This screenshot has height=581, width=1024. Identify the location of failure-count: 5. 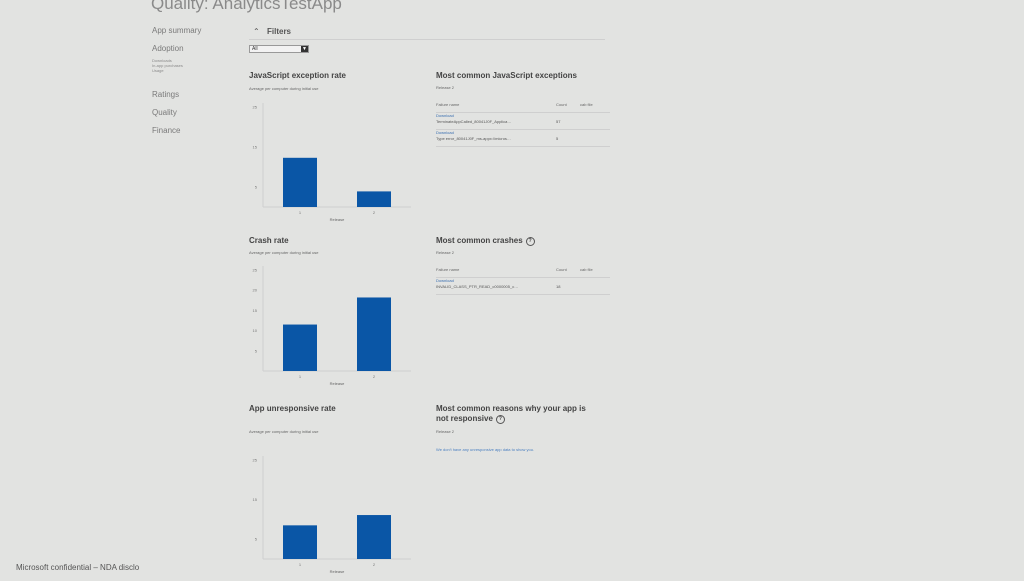
(557, 138).